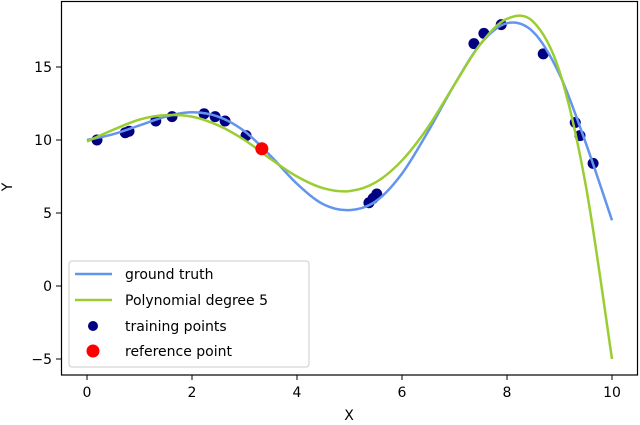  Describe the element at coordinates (87, 393) in the screenshot. I see `x-tick-label: 0` at that location.